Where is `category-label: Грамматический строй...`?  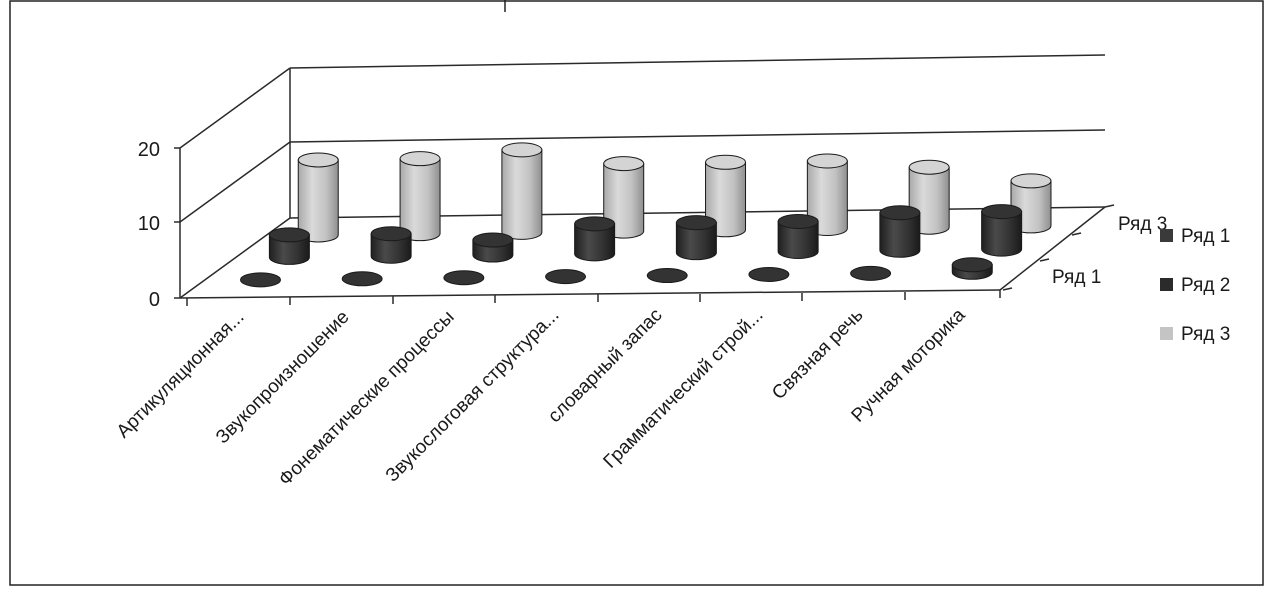
category-label: Грамматический строй... is located at coordinates (684, 389).